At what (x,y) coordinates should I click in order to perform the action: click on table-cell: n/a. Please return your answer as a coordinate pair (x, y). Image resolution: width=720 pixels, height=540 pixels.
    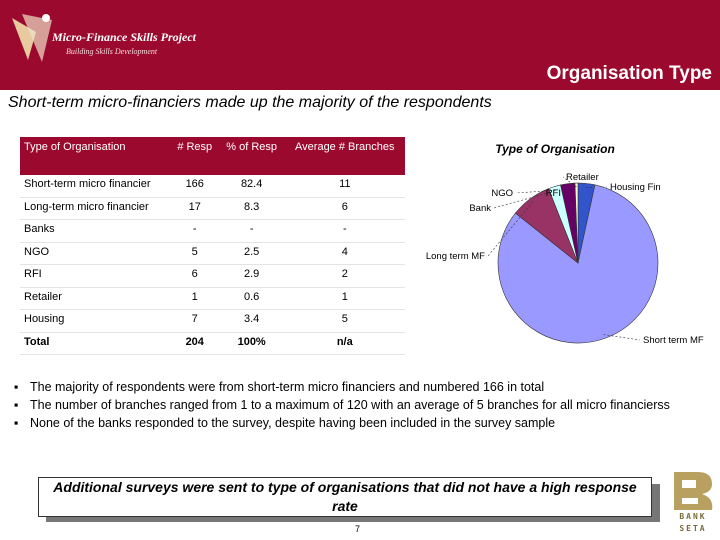
    Looking at the image, I should click on (344, 343).